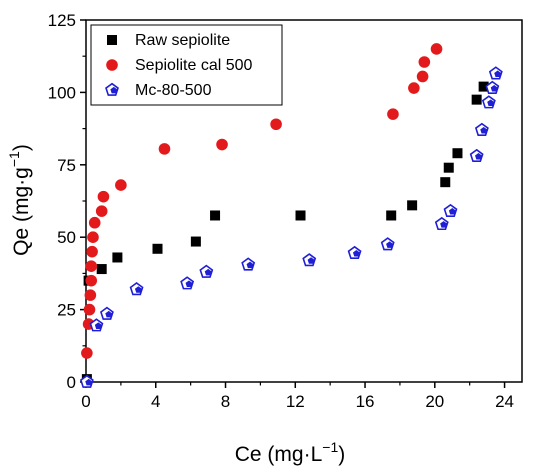  What do you see at coordinates (182, 40) in the screenshot?
I see `legend-label-raw-sepiolite: Raw sepiolite` at bounding box center [182, 40].